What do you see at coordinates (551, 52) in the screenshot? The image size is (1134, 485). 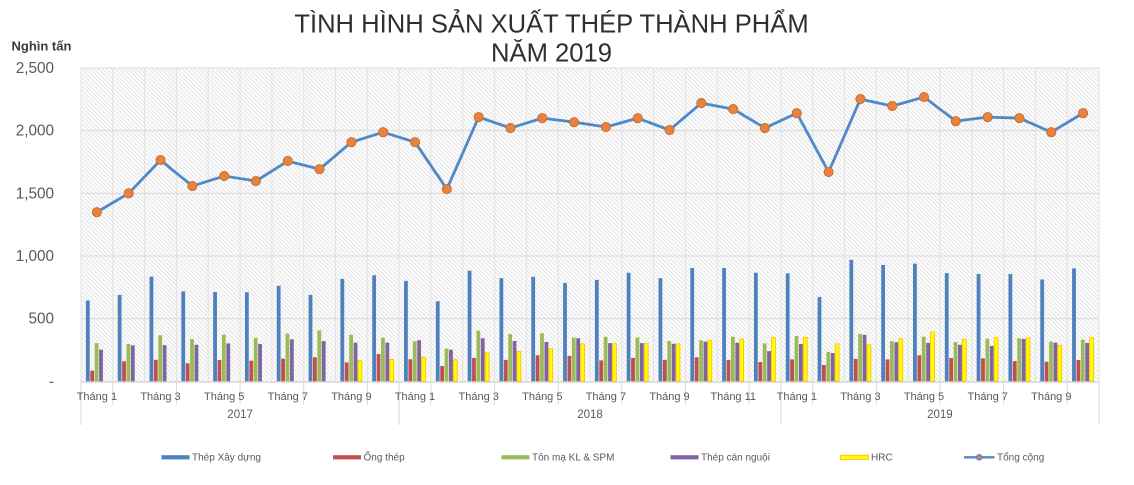 I see `svg-text: NĂM 2019` at bounding box center [551, 52].